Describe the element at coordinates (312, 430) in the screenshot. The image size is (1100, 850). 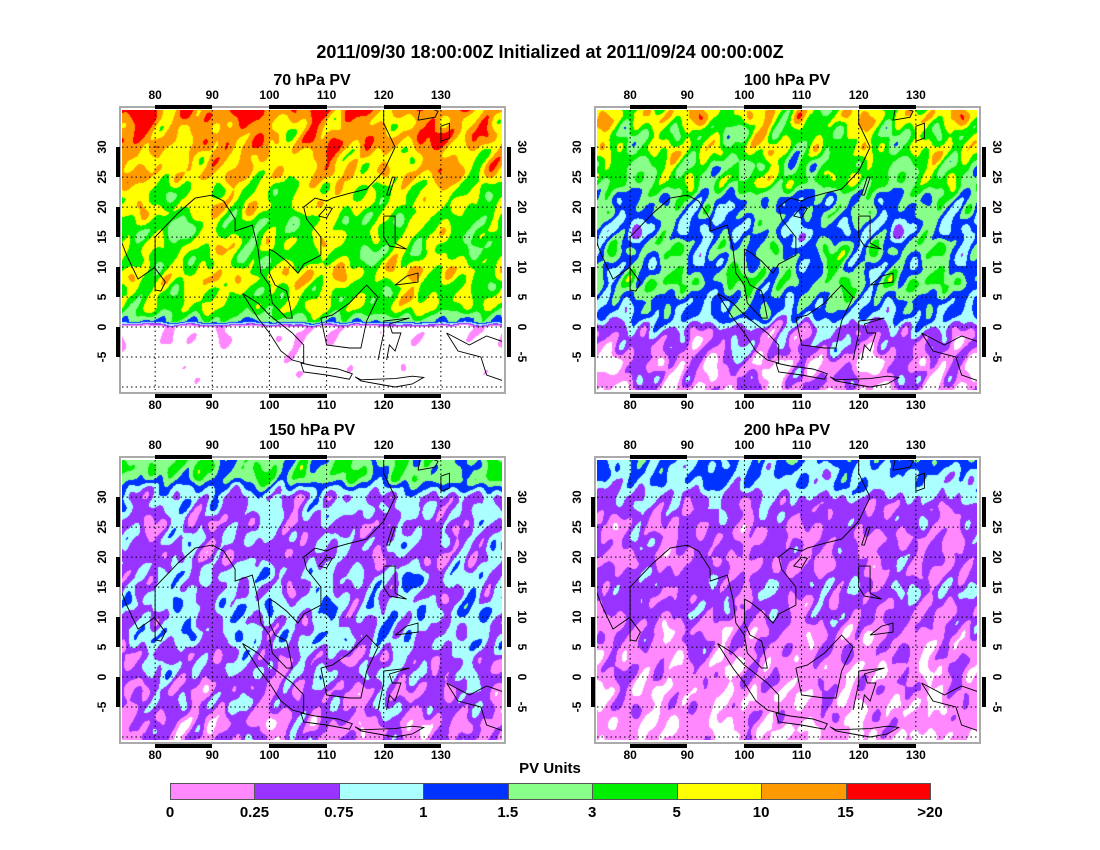
I see `panel-title: 150 hPa PV` at that location.